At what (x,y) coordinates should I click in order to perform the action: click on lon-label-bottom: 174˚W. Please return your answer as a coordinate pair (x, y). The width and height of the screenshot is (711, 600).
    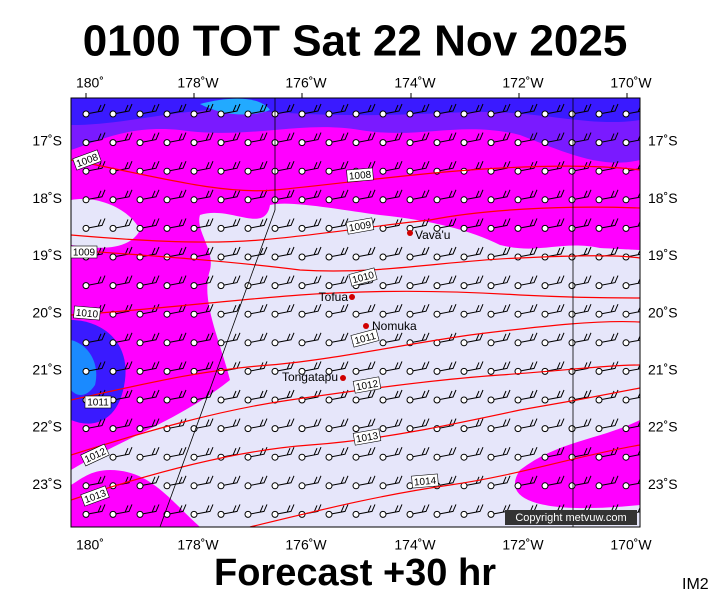
    Looking at the image, I should click on (415, 545).